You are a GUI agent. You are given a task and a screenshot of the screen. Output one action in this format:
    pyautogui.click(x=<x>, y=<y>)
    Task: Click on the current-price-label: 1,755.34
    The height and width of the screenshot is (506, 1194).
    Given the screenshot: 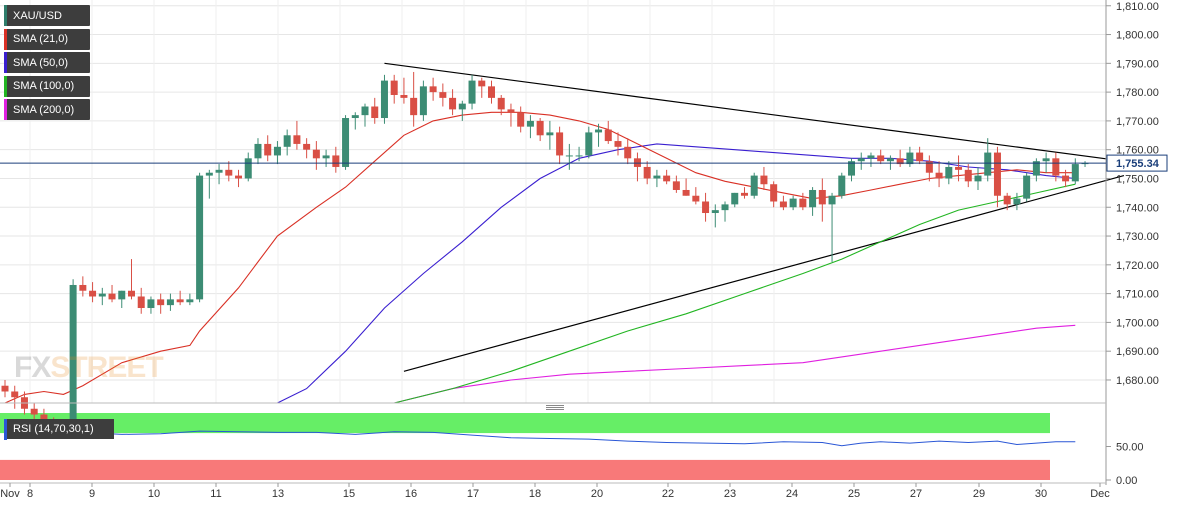 What is the action you would take?
    pyautogui.click(x=1138, y=164)
    